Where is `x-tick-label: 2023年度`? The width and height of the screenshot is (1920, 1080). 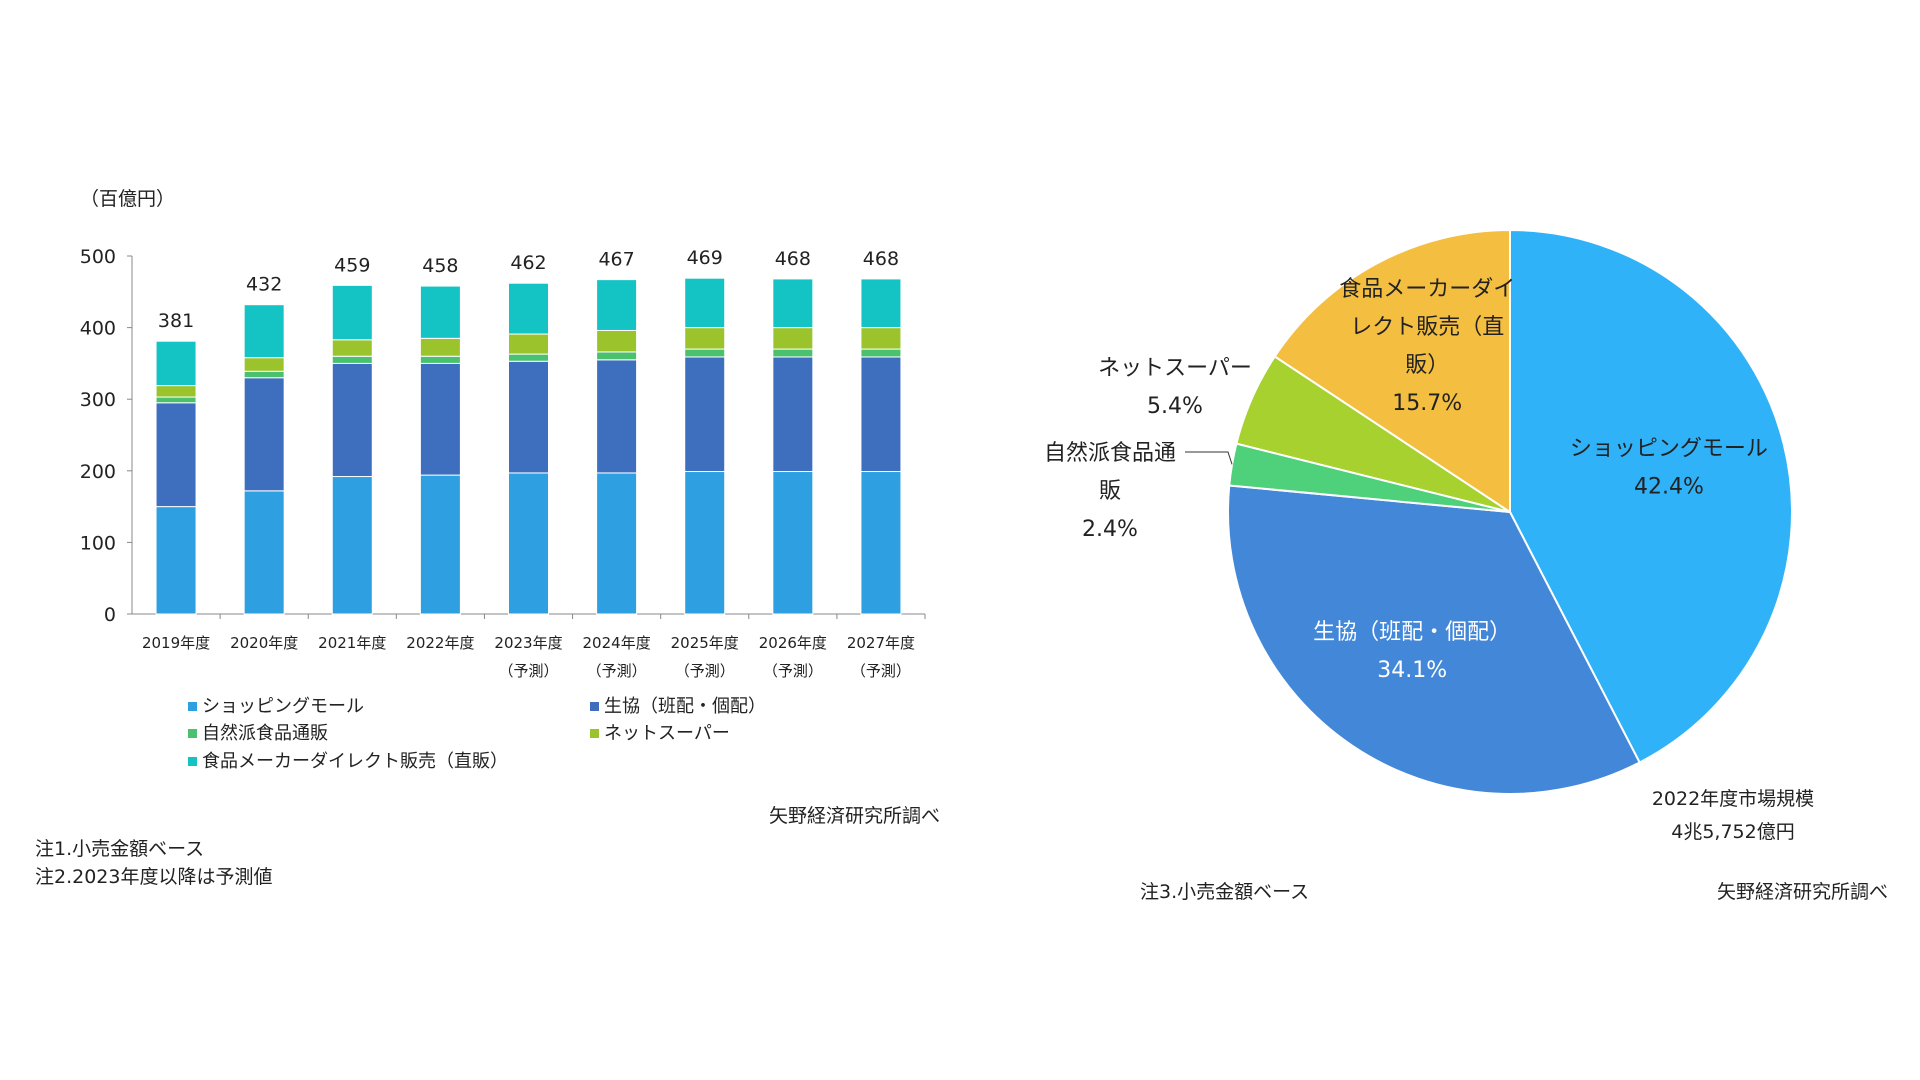 x-tick-label: 2023年度 is located at coordinates (528, 643).